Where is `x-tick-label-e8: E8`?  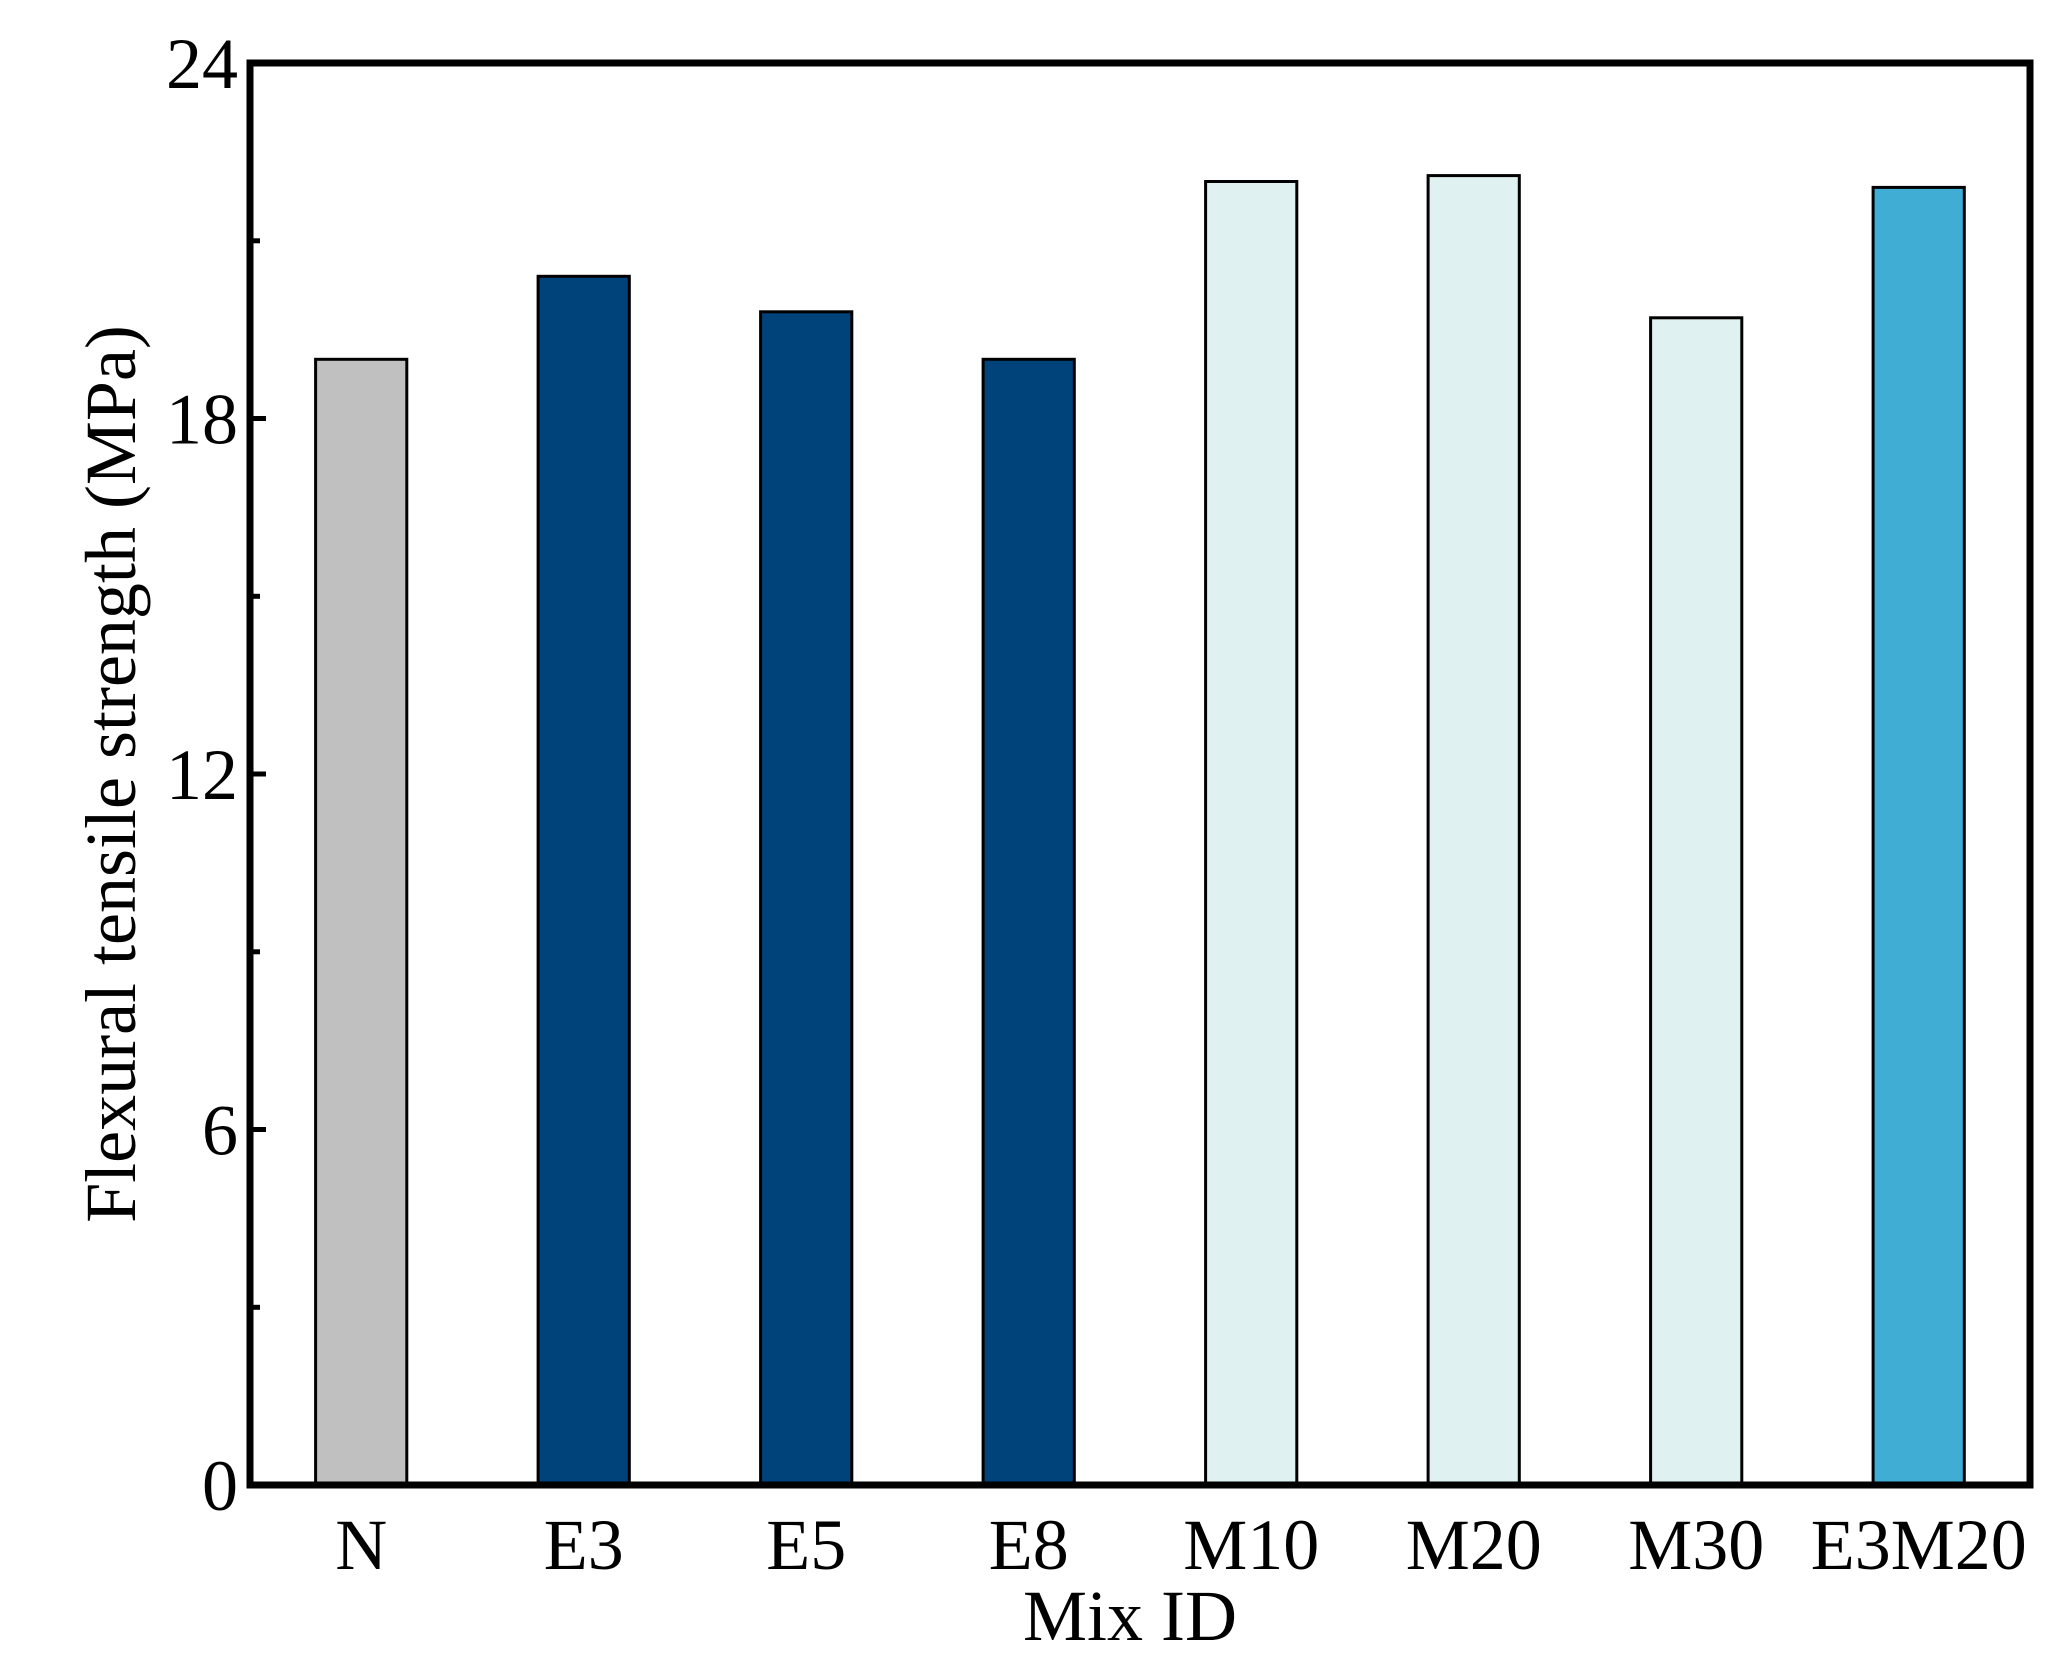
x-tick-label-e8: E8 is located at coordinates (1029, 1545).